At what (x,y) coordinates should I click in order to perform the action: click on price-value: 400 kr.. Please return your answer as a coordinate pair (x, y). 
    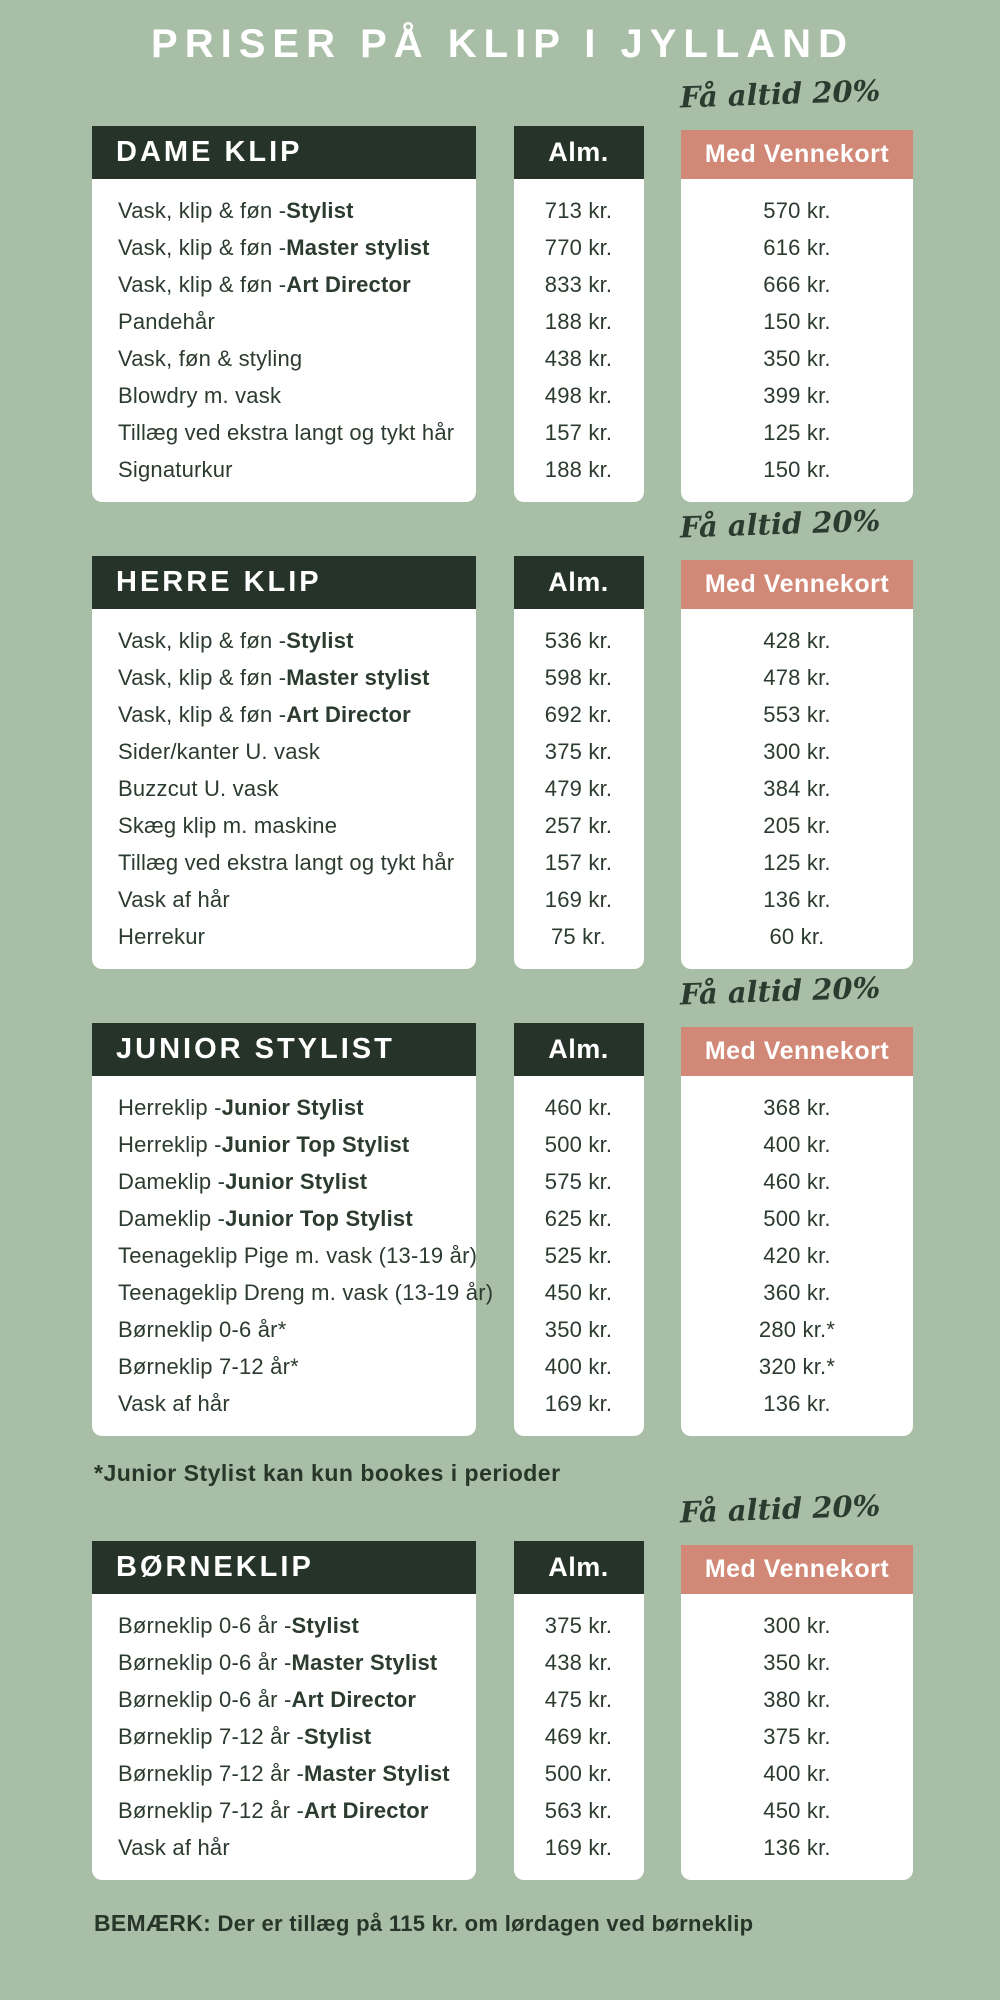
    Looking at the image, I should click on (797, 1144).